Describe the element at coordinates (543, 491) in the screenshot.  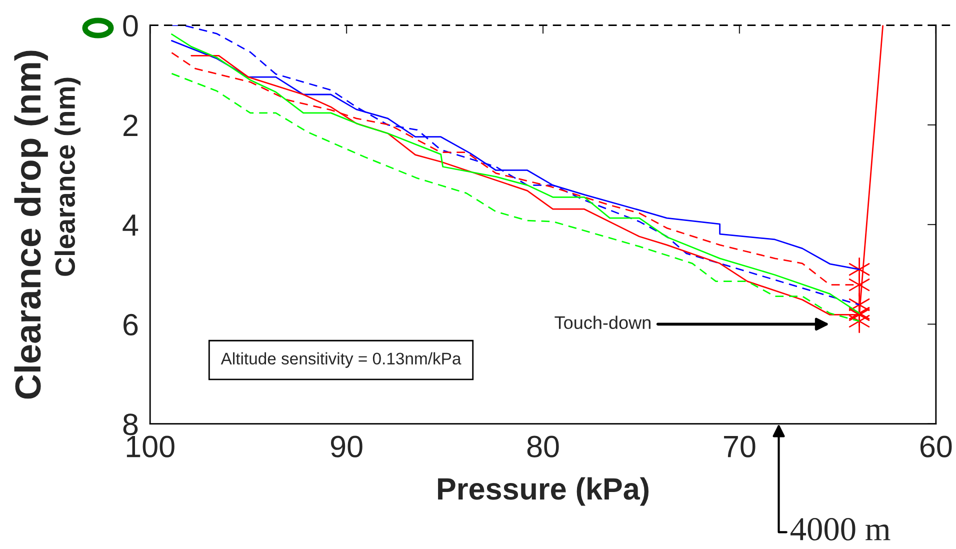
I see `x-axis-title: Pressure (kPa)` at that location.